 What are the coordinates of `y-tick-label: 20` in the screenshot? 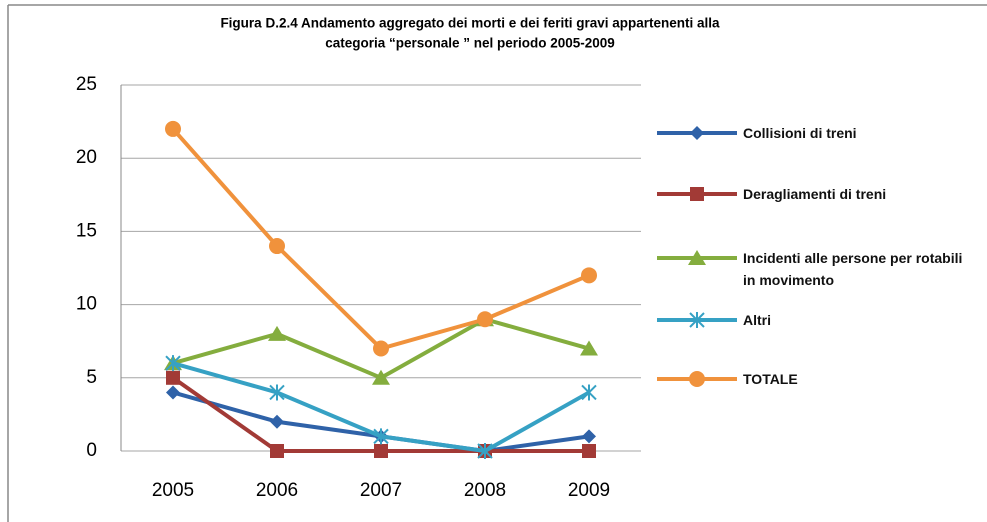 It's located at (86, 157).